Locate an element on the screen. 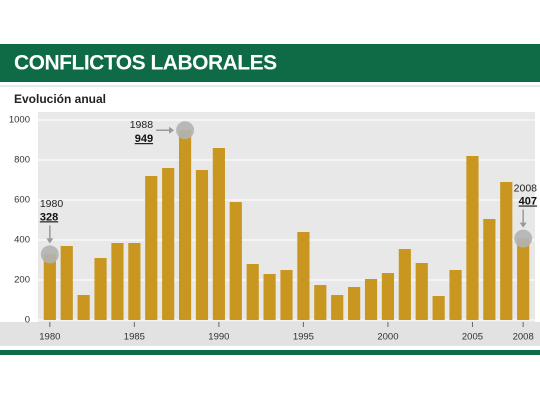 This screenshot has width=540, height=405. y-tick-label: 600 is located at coordinates (22, 200).